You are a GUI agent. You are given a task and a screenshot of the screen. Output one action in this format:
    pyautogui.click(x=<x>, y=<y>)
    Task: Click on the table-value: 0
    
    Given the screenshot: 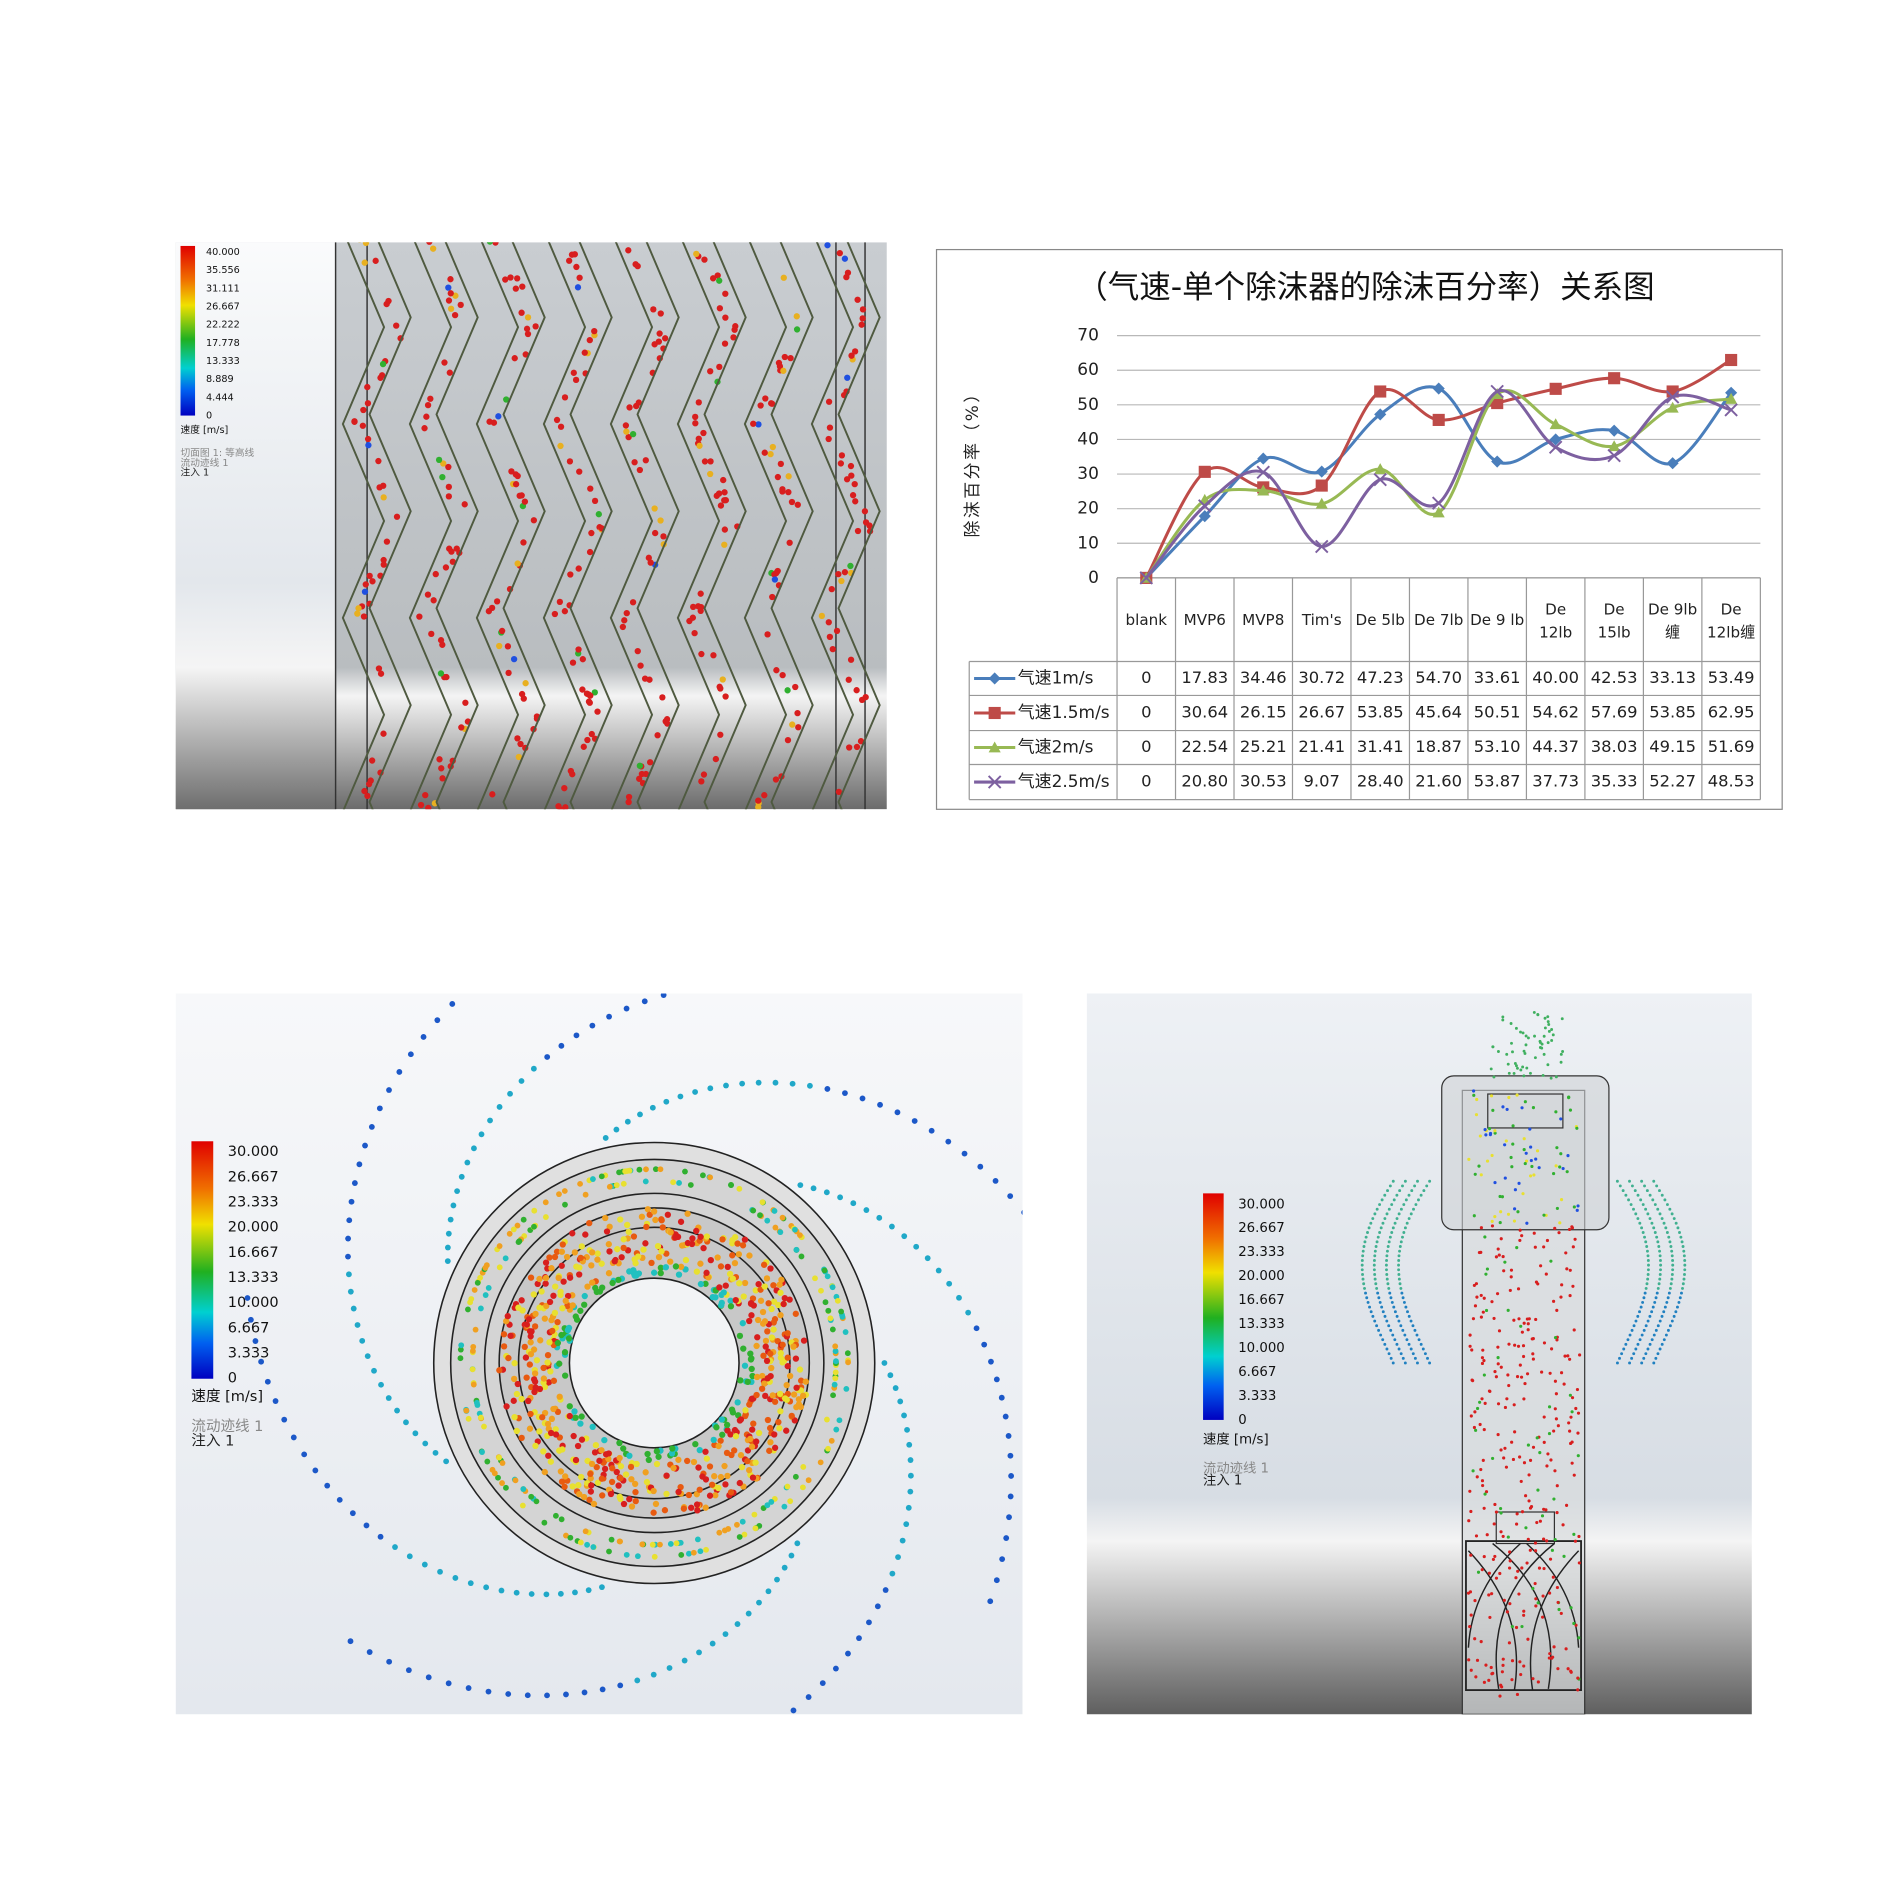 What is the action you would take?
    pyautogui.click(x=1146, y=781)
    